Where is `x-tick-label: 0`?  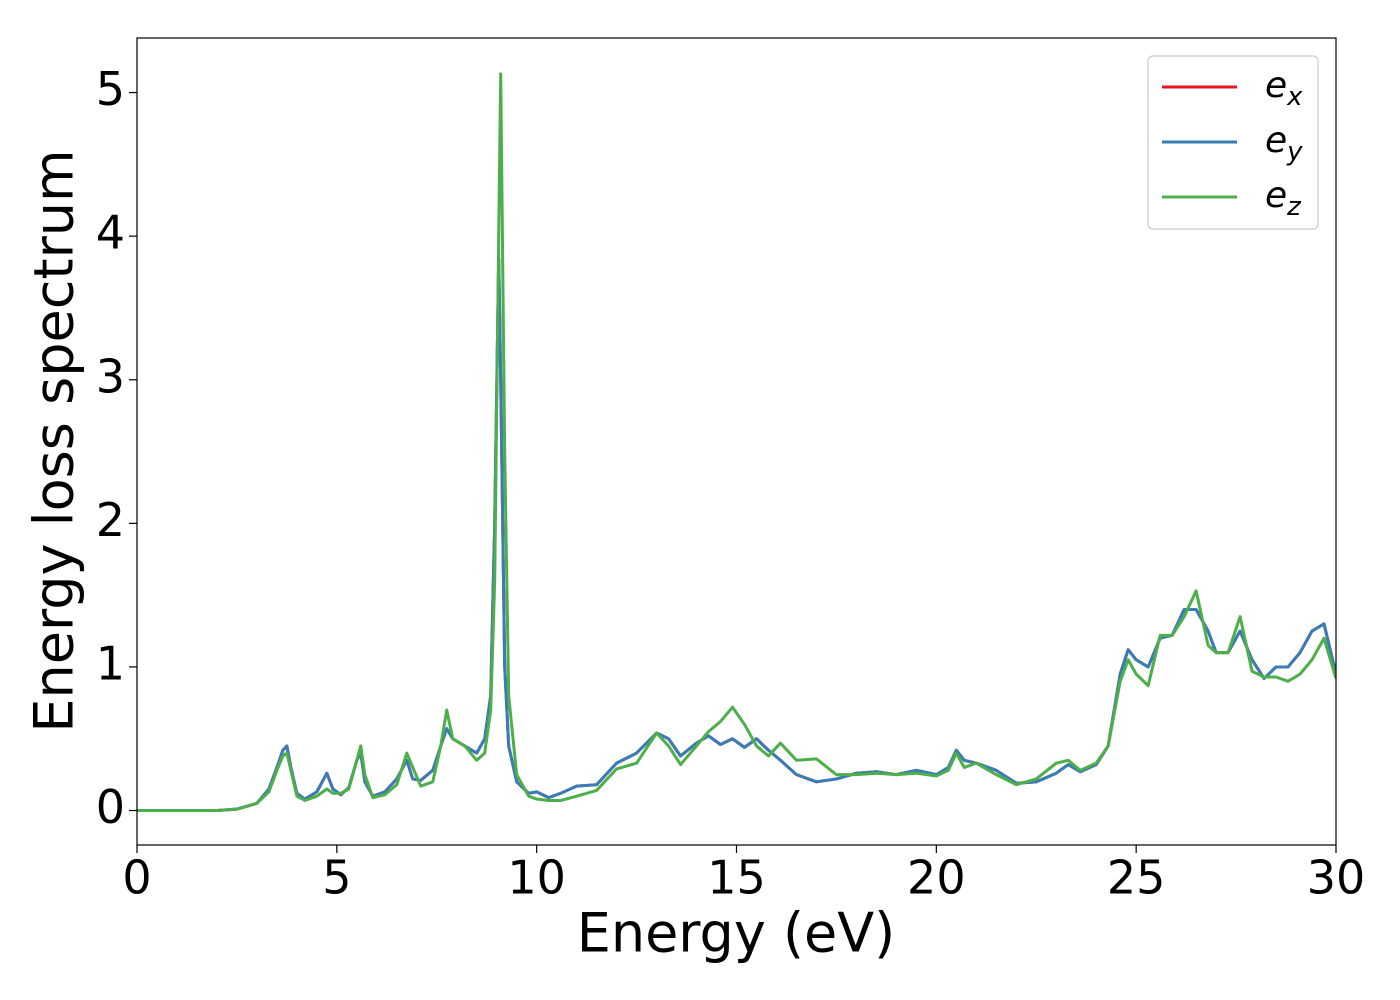 x-tick-label: 0 is located at coordinates (136, 878).